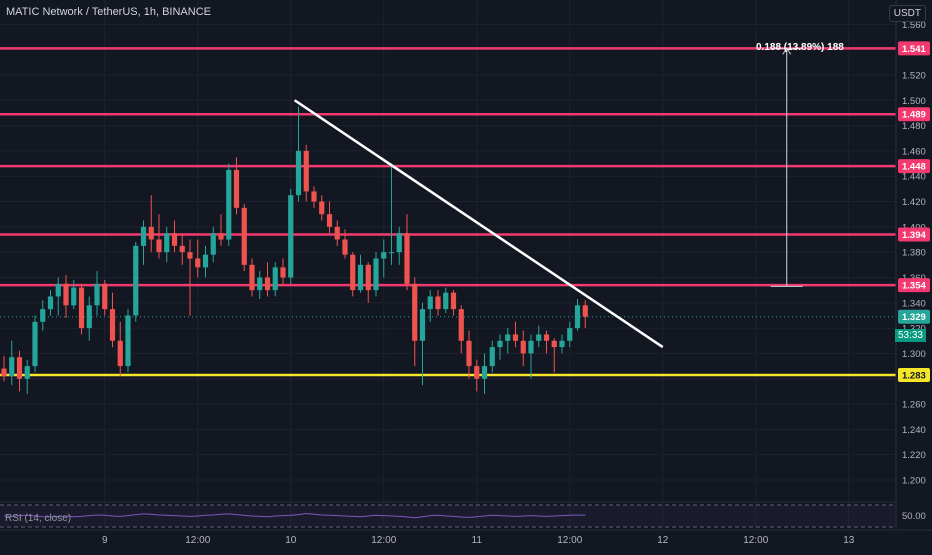 This screenshot has width=932, height=555. I want to click on rsi-pane, so click(448, 514).